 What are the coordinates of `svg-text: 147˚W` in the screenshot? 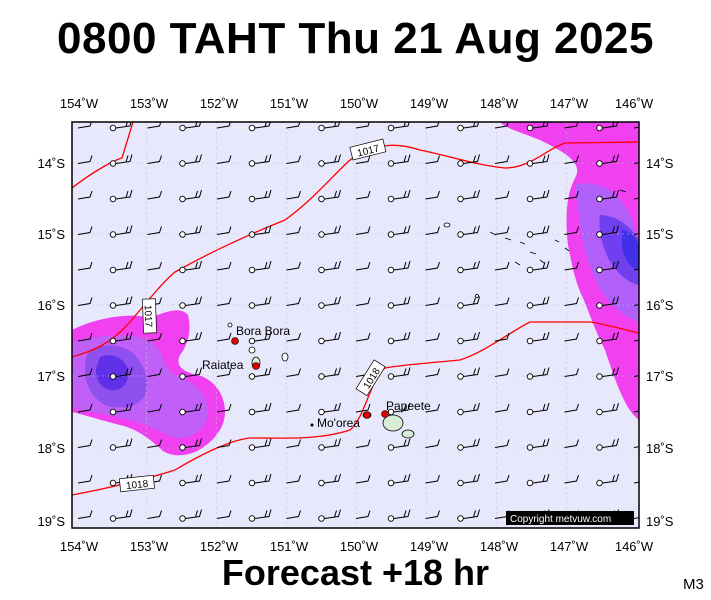 It's located at (569, 546).